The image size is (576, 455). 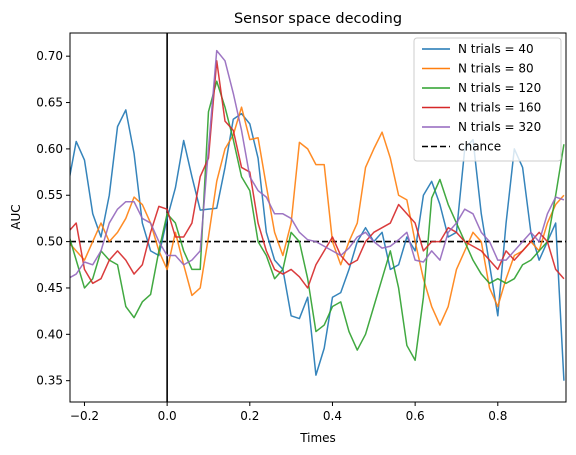 I want to click on y-axis: 0.35 0.40 0.45 0.50 0.55 0.60 0.65 0.70, so click(x=53, y=218).